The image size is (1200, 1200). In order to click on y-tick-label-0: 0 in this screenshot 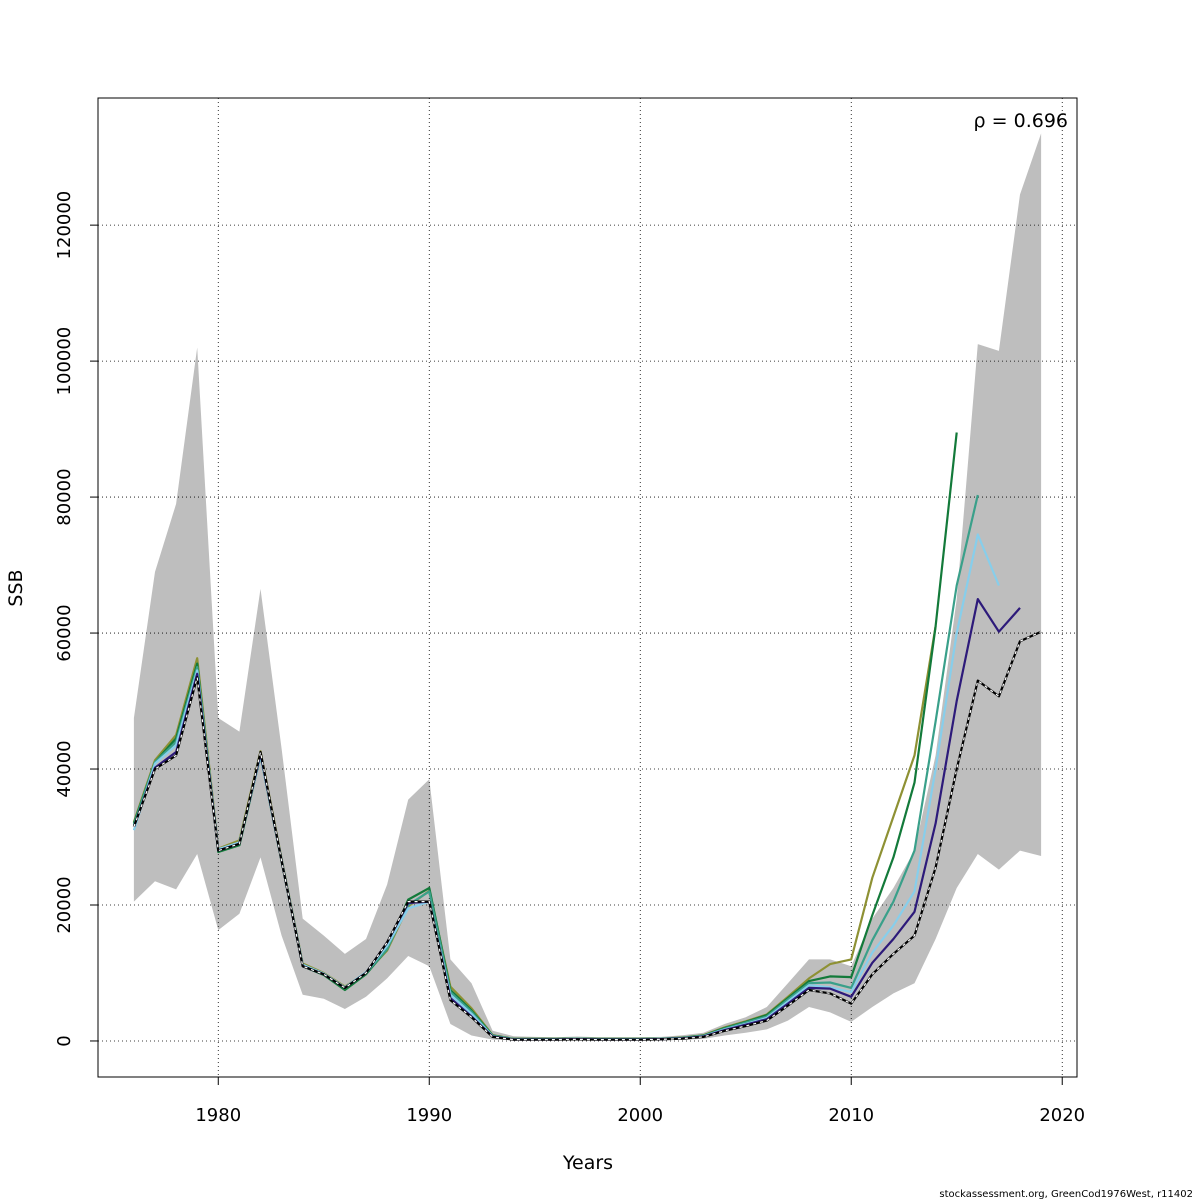, I will do `click(64, 1040)`.